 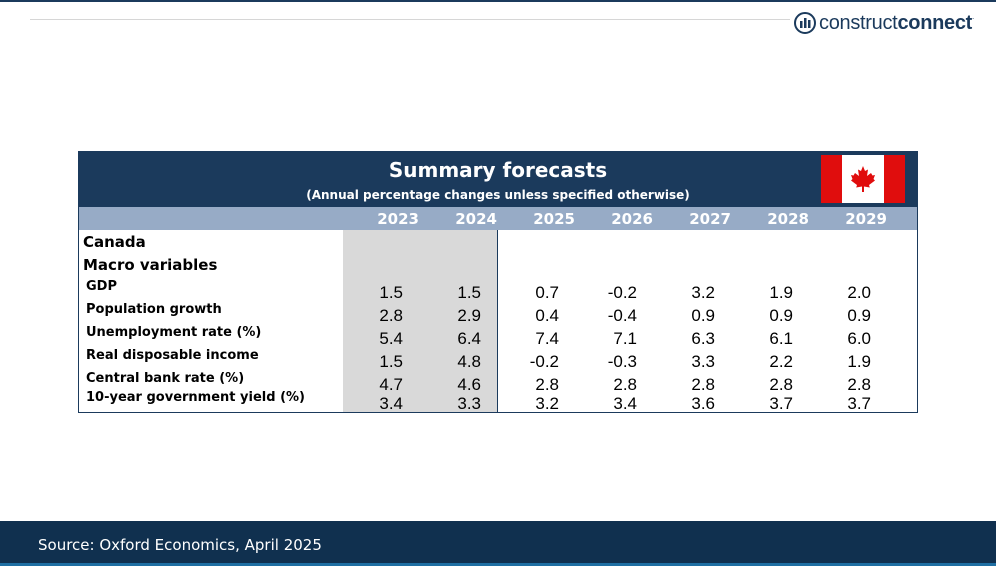 I want to click on year-header-row: 2023 2024 2025 2026 2027 2028 2029, so click(x=498, y=218).